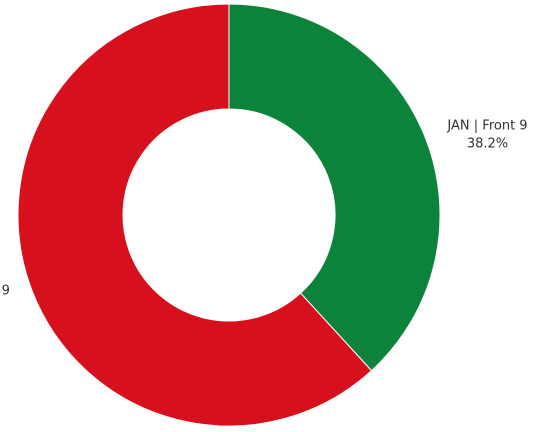  What do you see at coordinates (5, 291) in the screenshot?
I see `donut-slice-label-name: JAN | Back 9` at bounding box center [5, 291].